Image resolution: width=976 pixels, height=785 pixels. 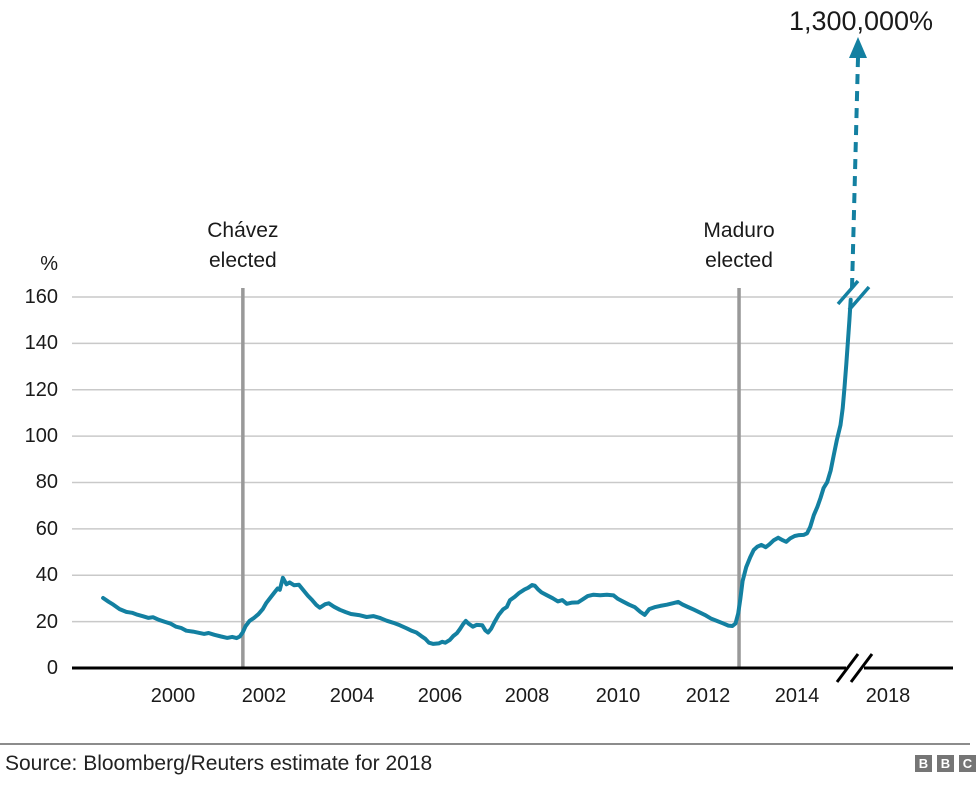 What do you see at coordinates (243, 230) in the screenshot?
I see `annotation-text-line: Chávez` at bounding box center [243, 230].